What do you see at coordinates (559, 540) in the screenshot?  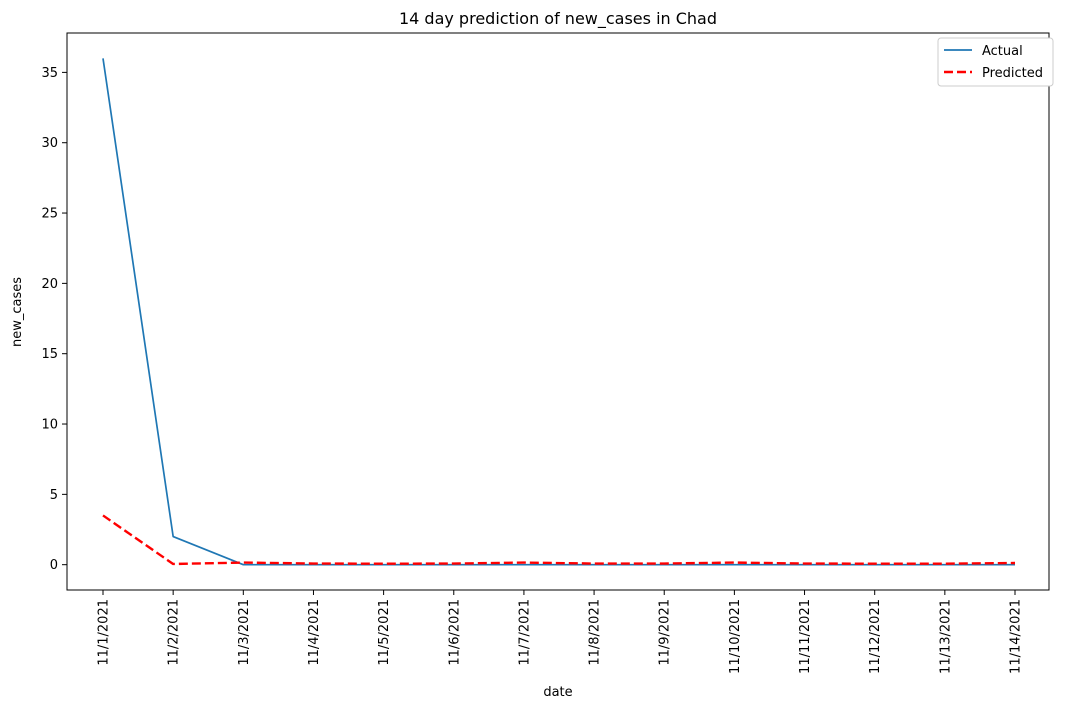 I see `series-line-predicted` at bounding box center [559, 540].